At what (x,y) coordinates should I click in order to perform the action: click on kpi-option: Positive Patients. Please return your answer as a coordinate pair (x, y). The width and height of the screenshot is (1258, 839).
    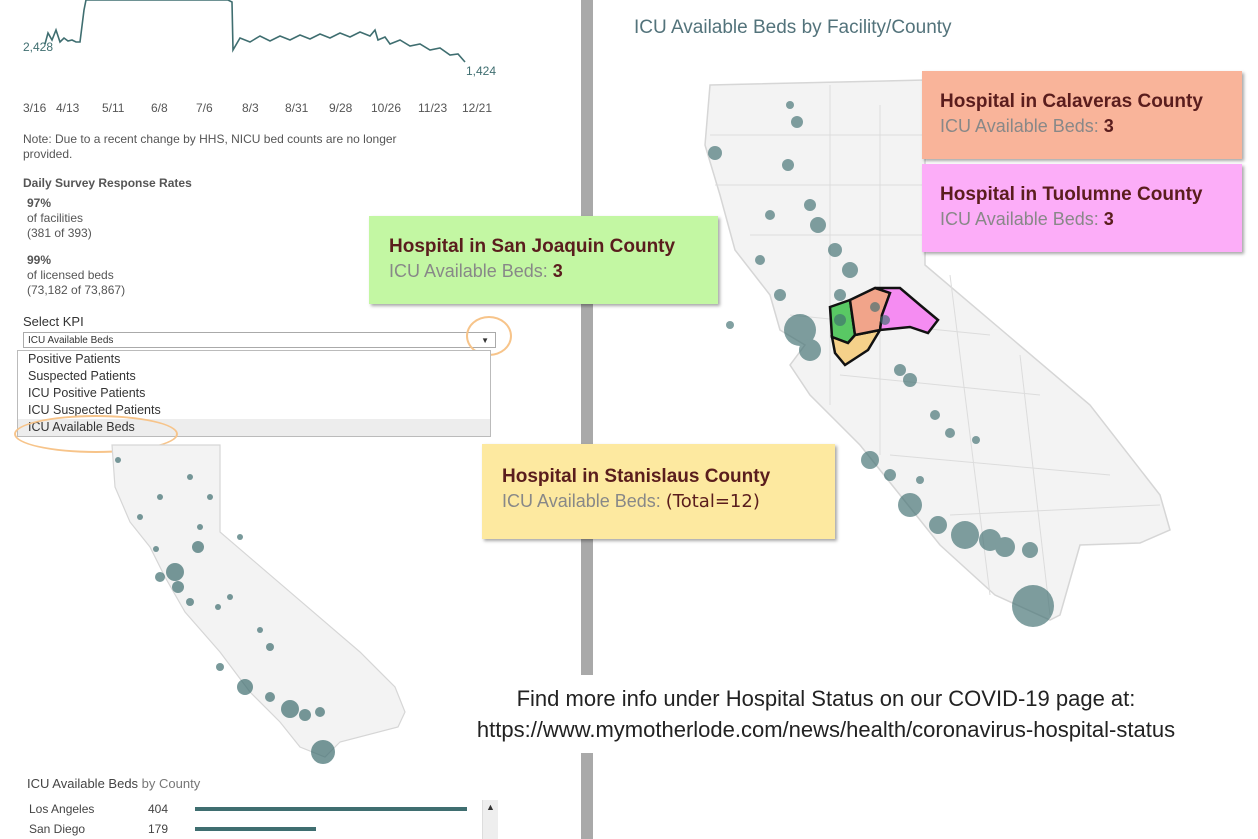
    Looking at the image, I should click on (74, 359).